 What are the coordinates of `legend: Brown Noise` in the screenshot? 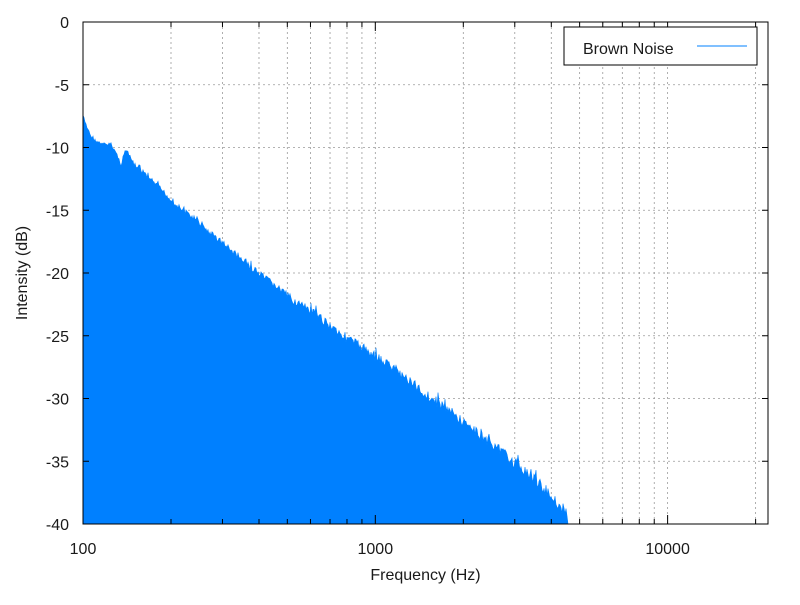 It's located at (660, 46).